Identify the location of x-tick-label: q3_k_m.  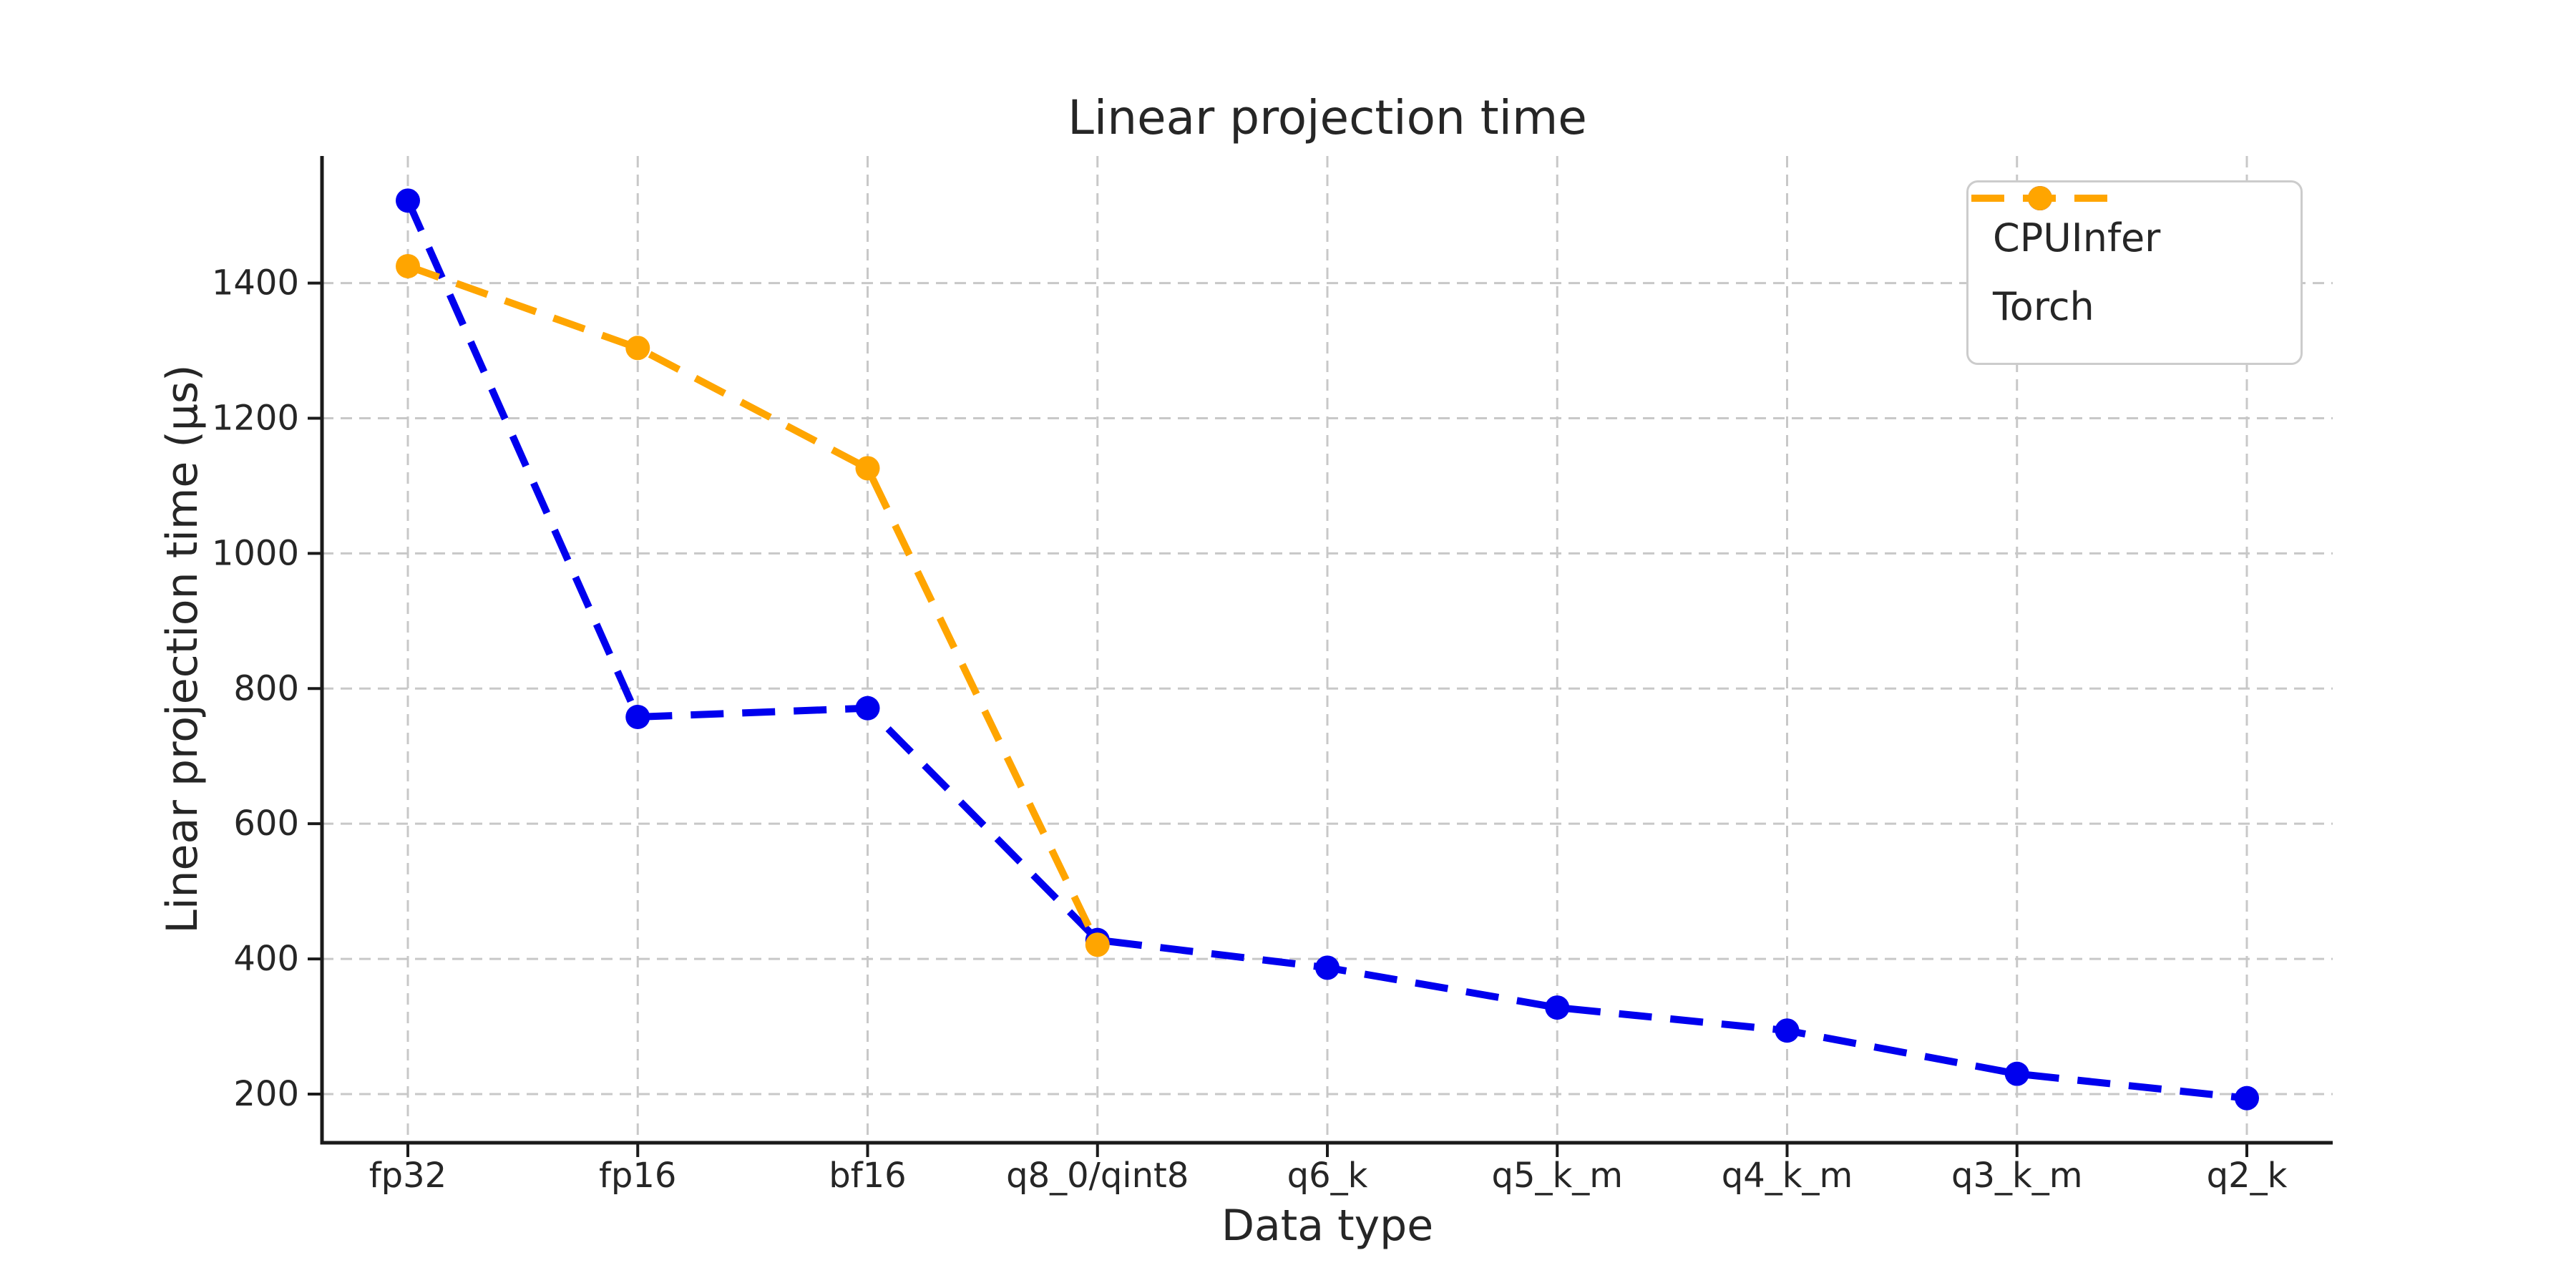
(2017, 1176).